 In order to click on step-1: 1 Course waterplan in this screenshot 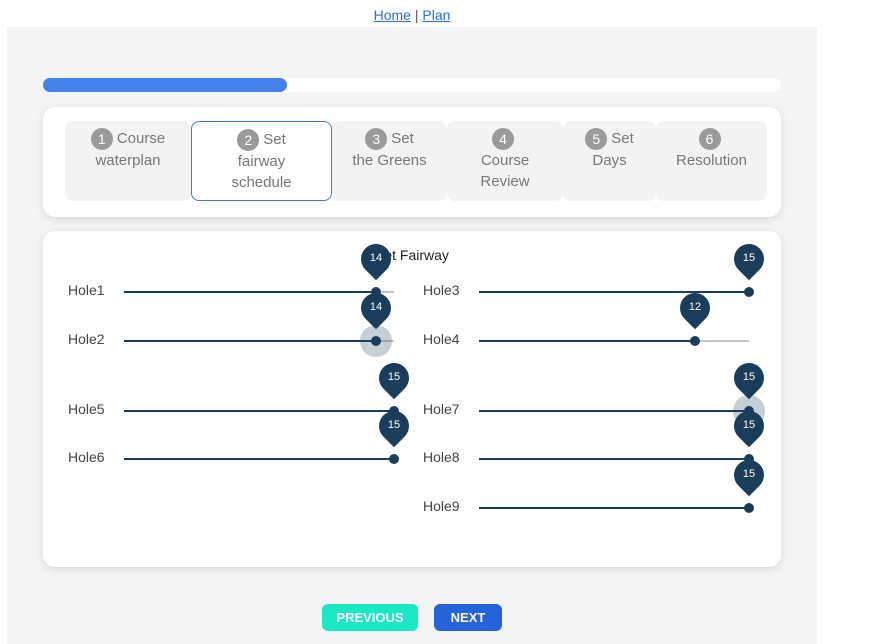, I will do `click(128, 161)`.